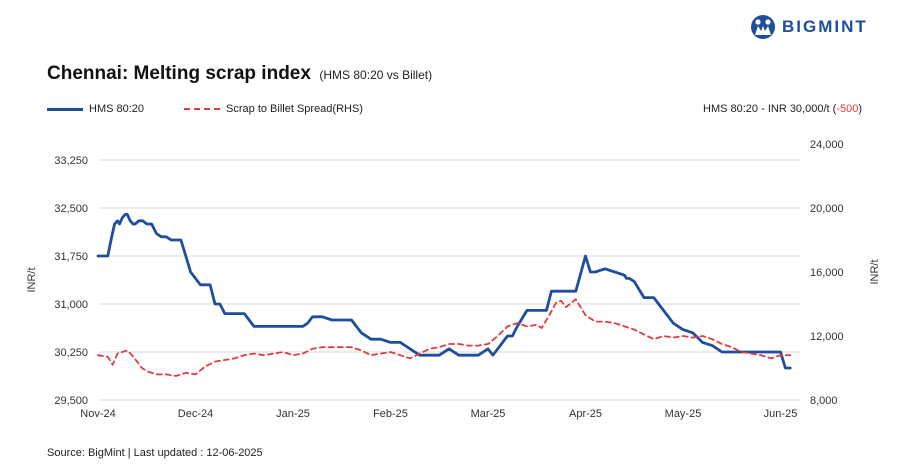 The height and width of the screenshot is (472, 907). What do you see at coordinates (827, 209) in the screenshot?
I see `y2-tick-label: 20,000` at bounding box center [827, 209].